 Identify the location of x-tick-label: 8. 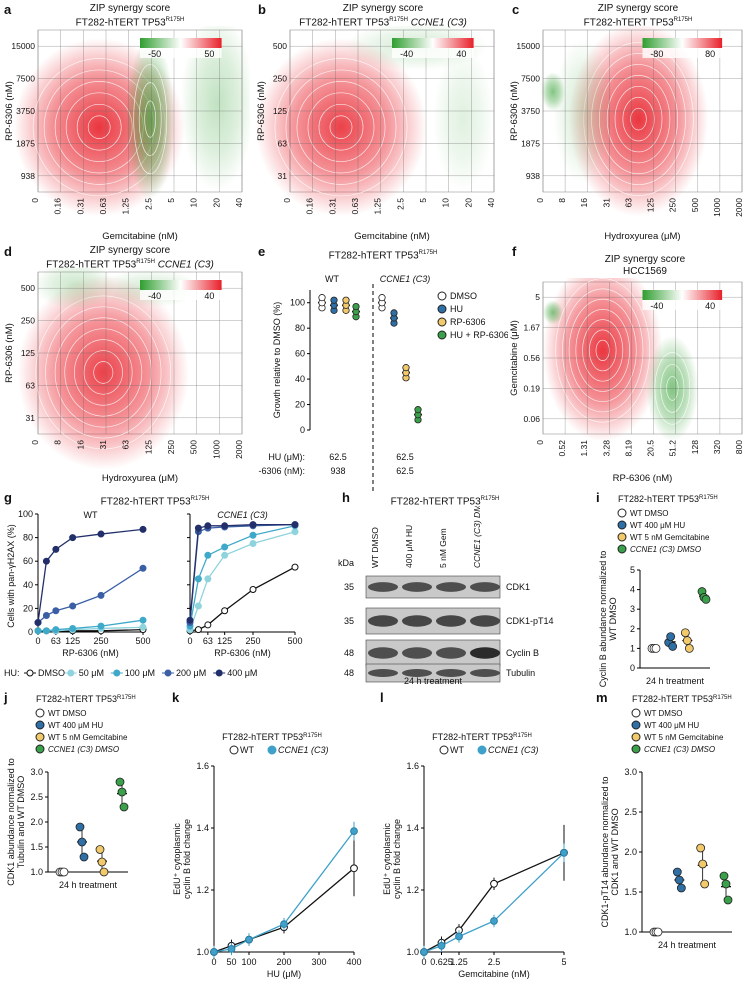
(562, 200).